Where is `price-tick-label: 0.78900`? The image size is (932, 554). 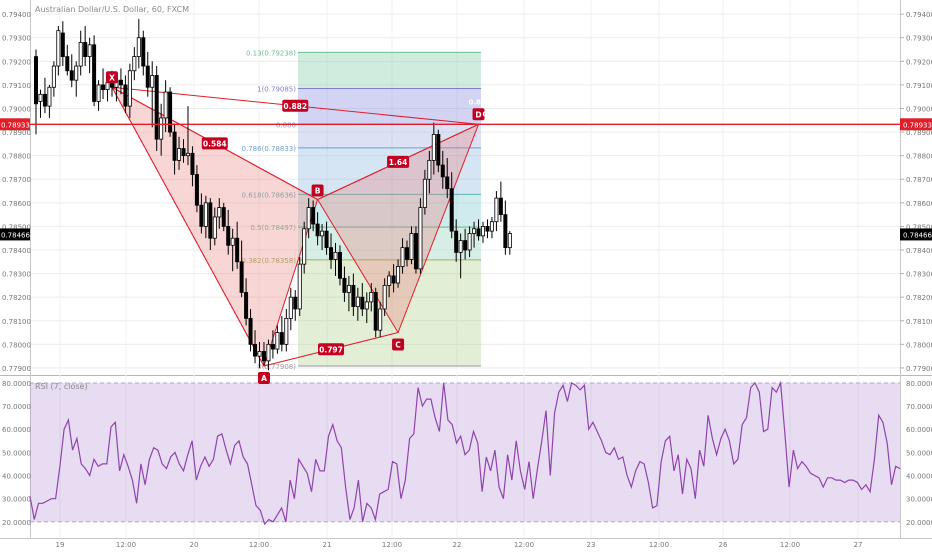
price-tick-label: 0.78900 is located at coordinates (919, 133).